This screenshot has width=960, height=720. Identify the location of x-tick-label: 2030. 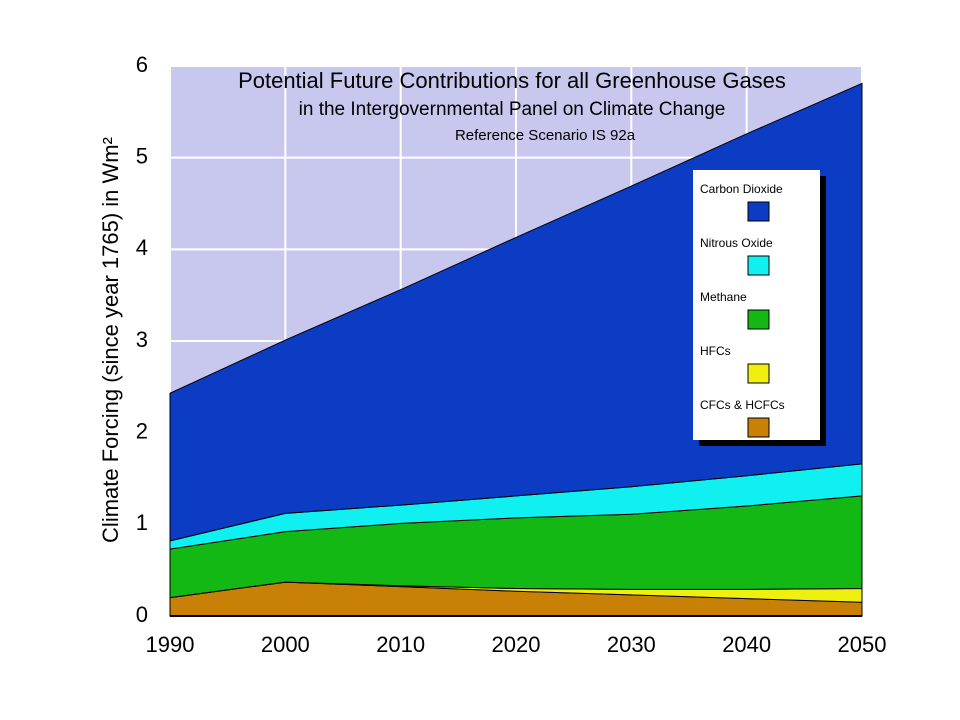
(631, 644).